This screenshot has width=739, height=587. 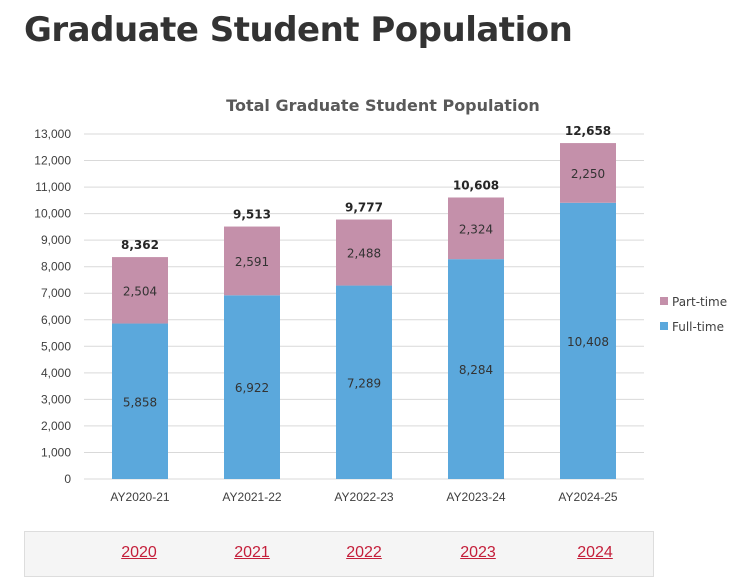 What do you see at coordinates (339, 554) in the screenshot?
I see `year-tabs: 2020 2021 2022 2023 2024` at bounding box center [339, 554].